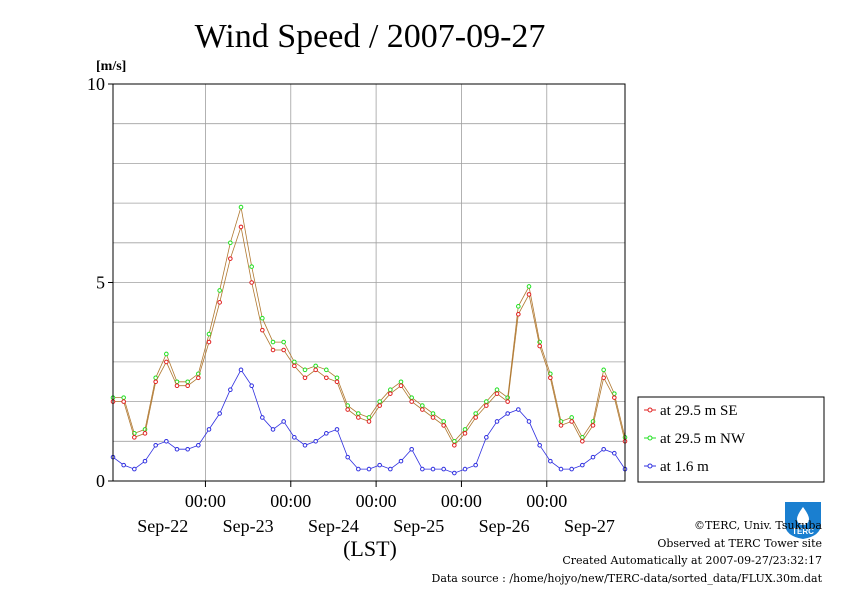  I want to click on terc-logo: TERC, so click(803, 520).